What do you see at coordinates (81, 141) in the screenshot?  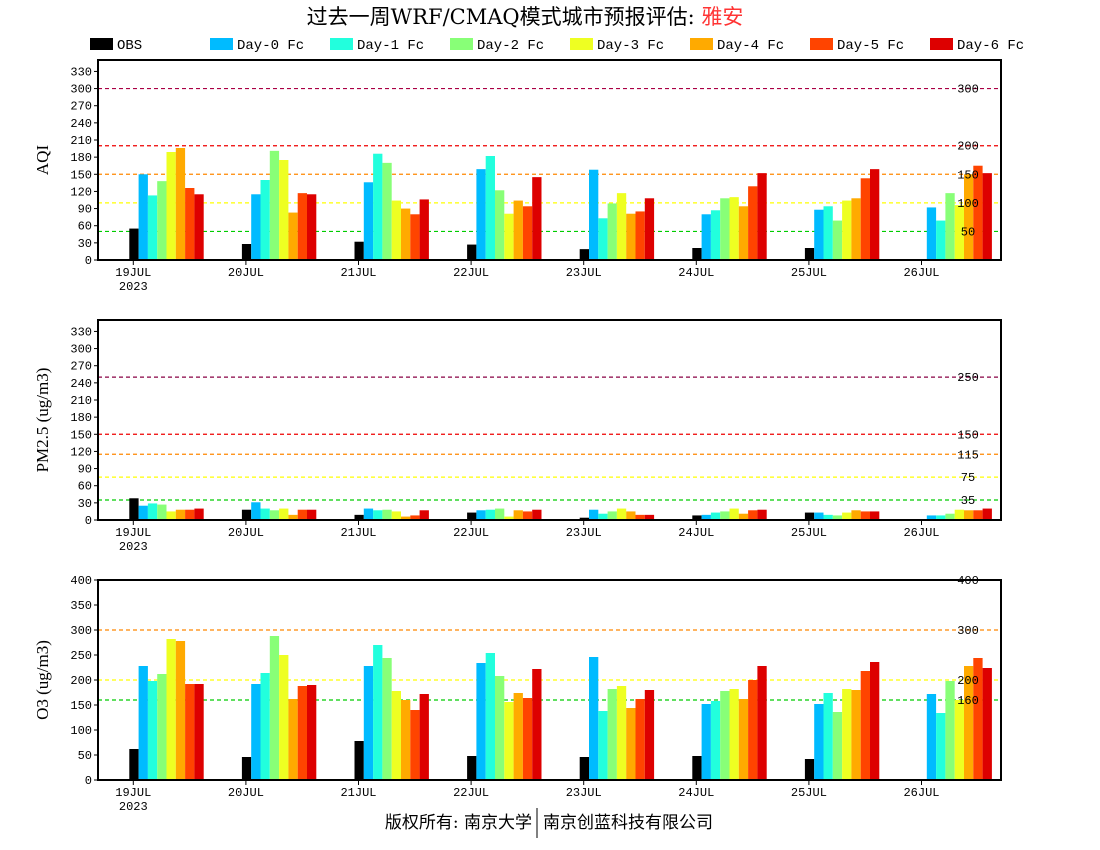 I see `y-tick-label: 210` at bounding box center [81, 141].